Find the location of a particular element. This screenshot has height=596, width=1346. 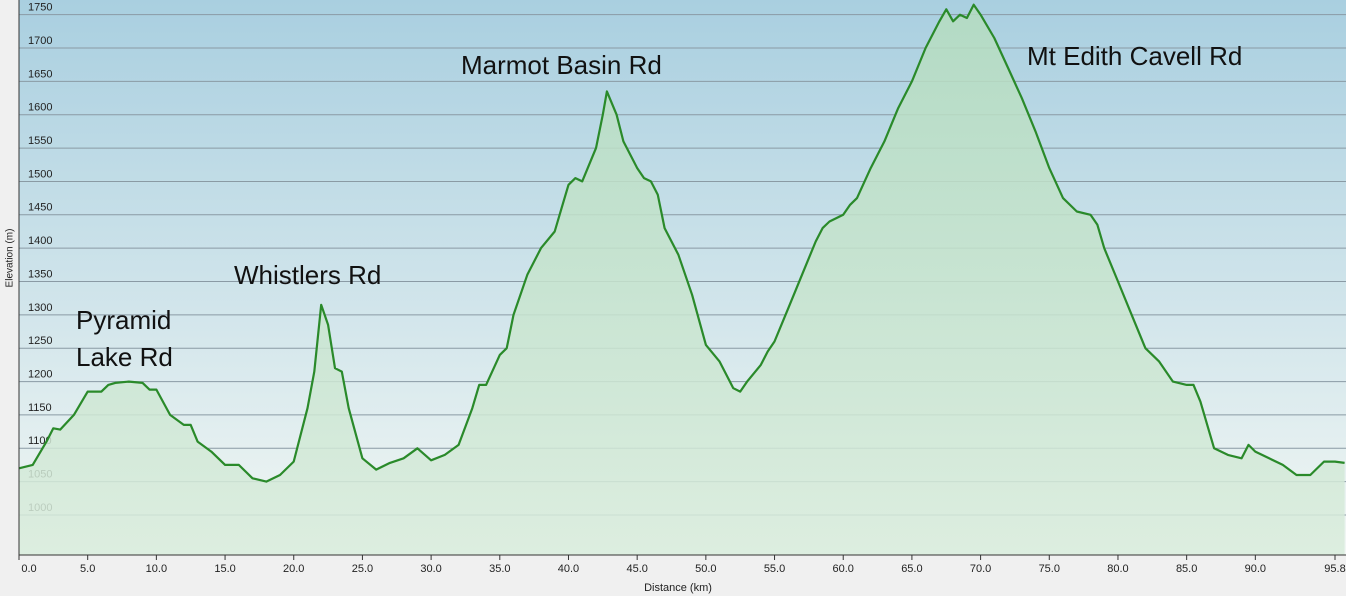

y-tick-label: 1600 is located at coordinates (40, 108).